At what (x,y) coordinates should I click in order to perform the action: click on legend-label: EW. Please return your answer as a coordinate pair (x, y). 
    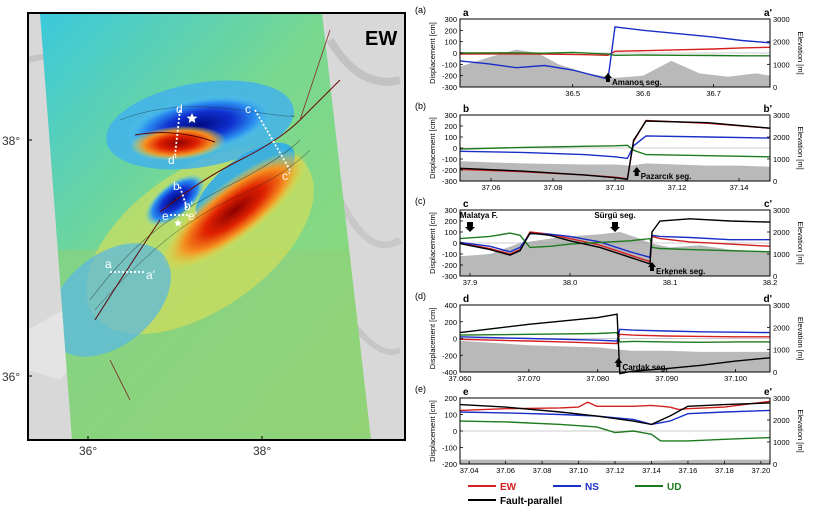
    Looking at the image, I should click on (508, 487).